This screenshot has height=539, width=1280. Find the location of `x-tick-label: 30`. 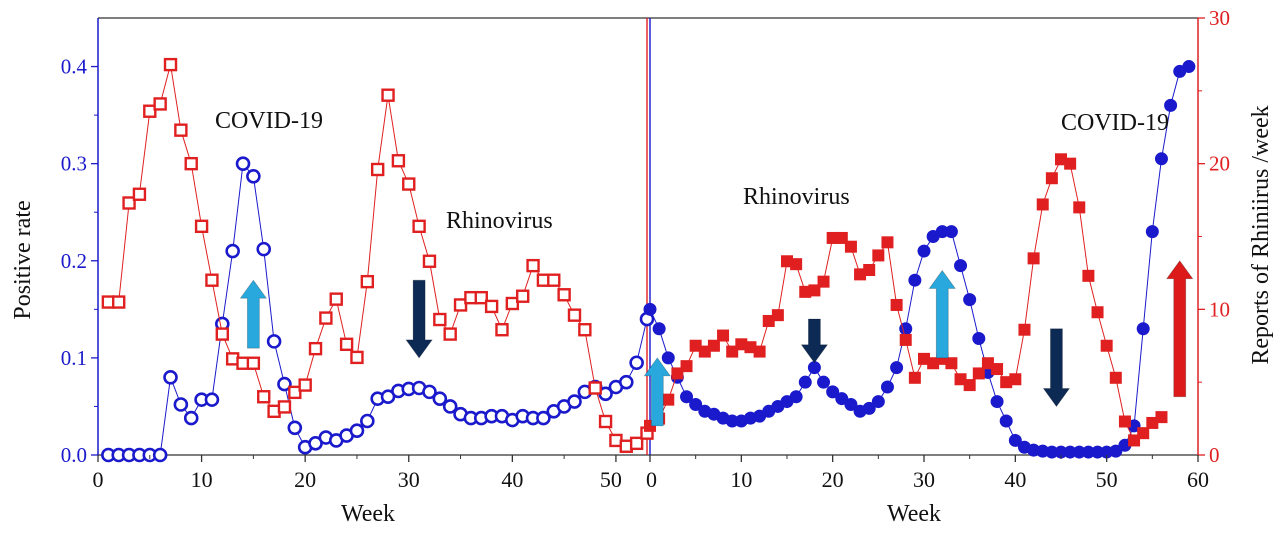

x-tick-label: 30 is located at coordinates (924, 479).